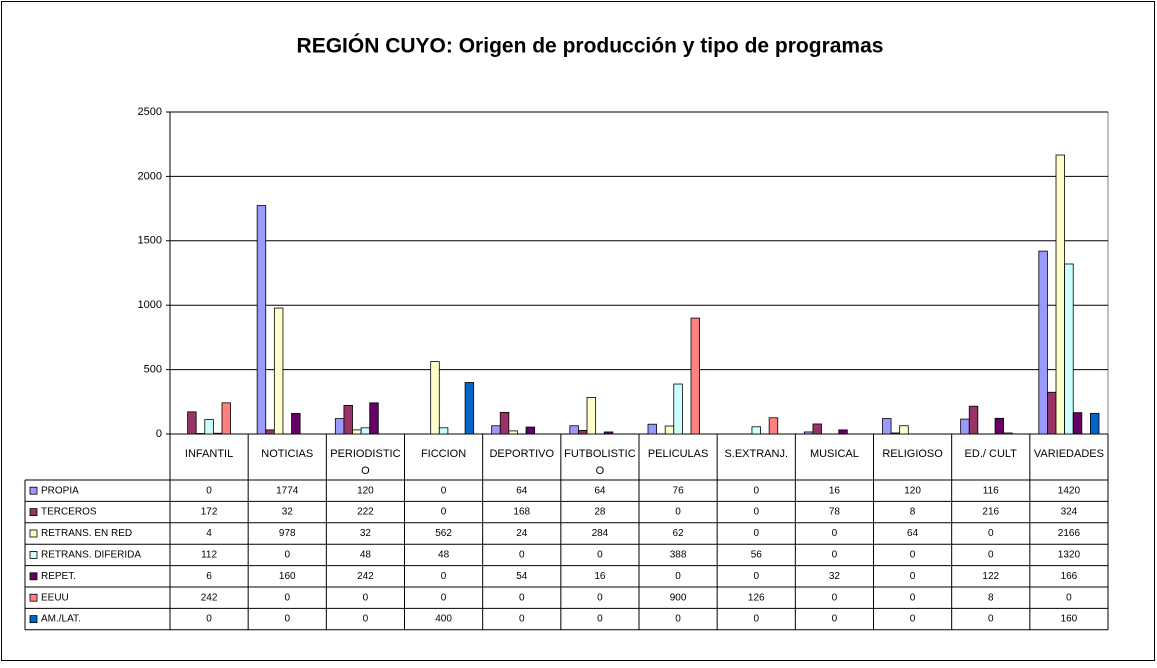 The height and width of the screenshot is (668, 1157). Describe the element at coordinates (834, 454) in the screenshot. I see `x-tick-label: MUSICAL` at that location.